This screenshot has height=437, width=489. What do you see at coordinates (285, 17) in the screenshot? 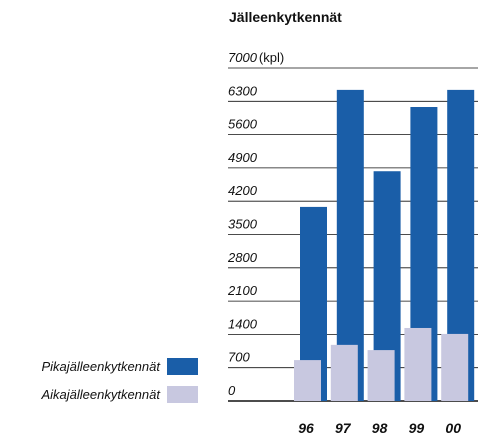
I see `chart-title: Jälleenkytkennät` at bounding box center [285, 17].